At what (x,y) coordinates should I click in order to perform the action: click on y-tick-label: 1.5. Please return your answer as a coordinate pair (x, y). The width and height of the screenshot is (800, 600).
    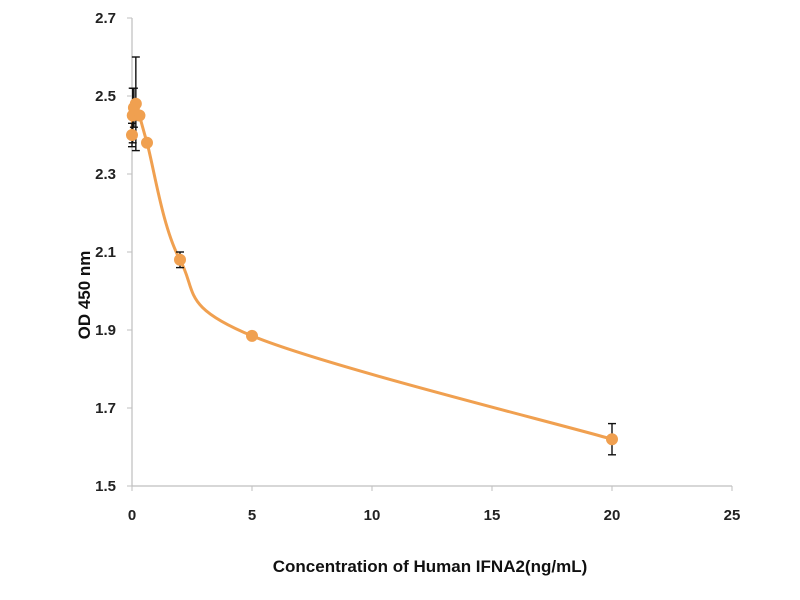
    Looking at the image, I should click on (105, 486).